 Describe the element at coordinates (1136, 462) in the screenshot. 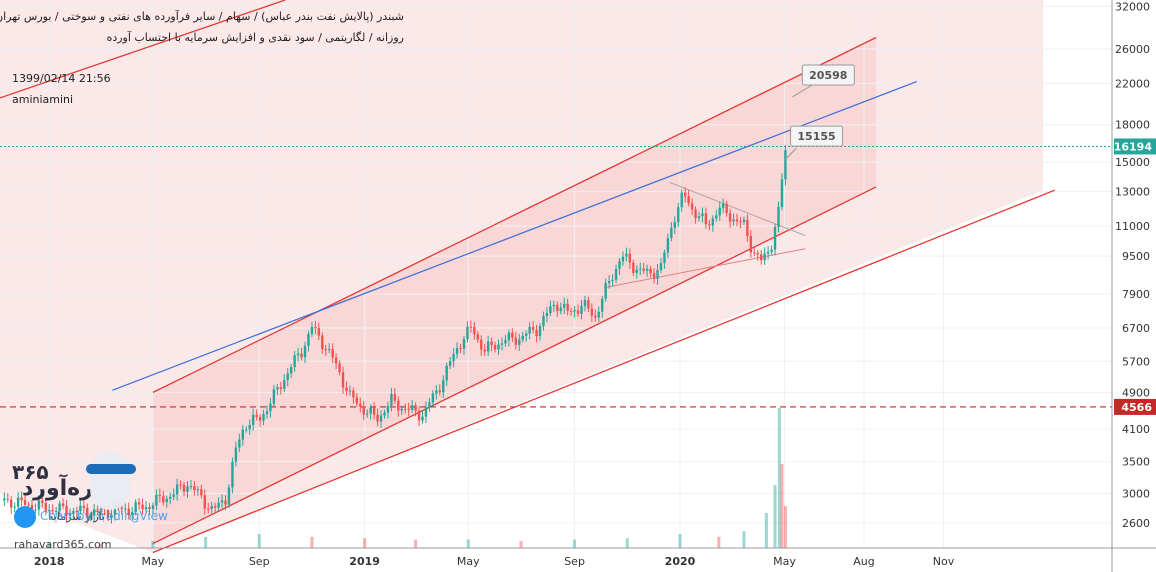

I see `y-tick-label: 3500` at that location.